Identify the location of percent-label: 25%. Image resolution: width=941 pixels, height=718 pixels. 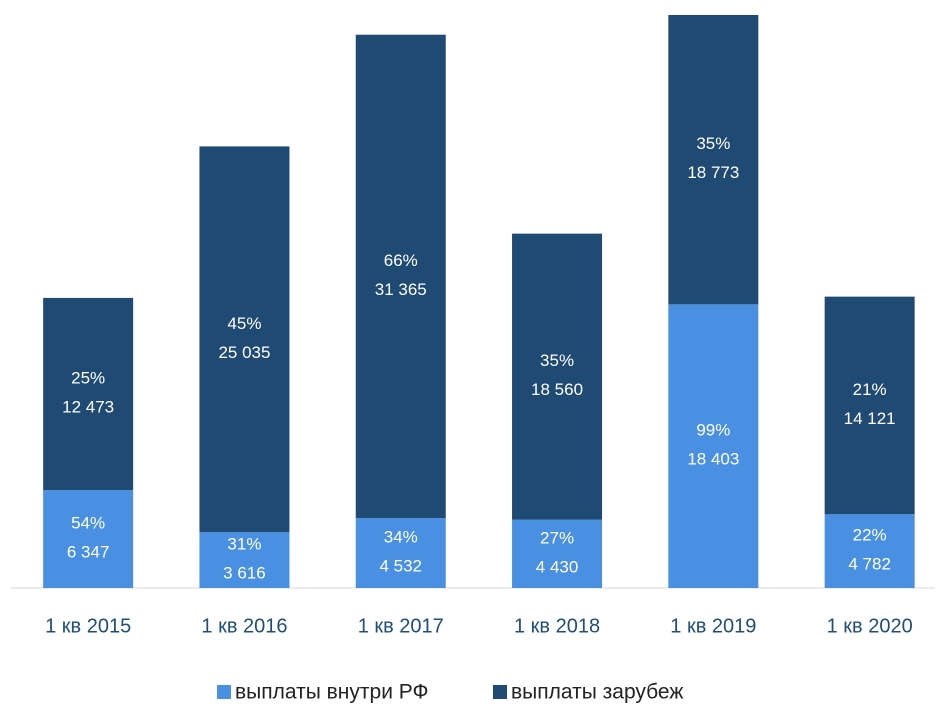
(88, 378).